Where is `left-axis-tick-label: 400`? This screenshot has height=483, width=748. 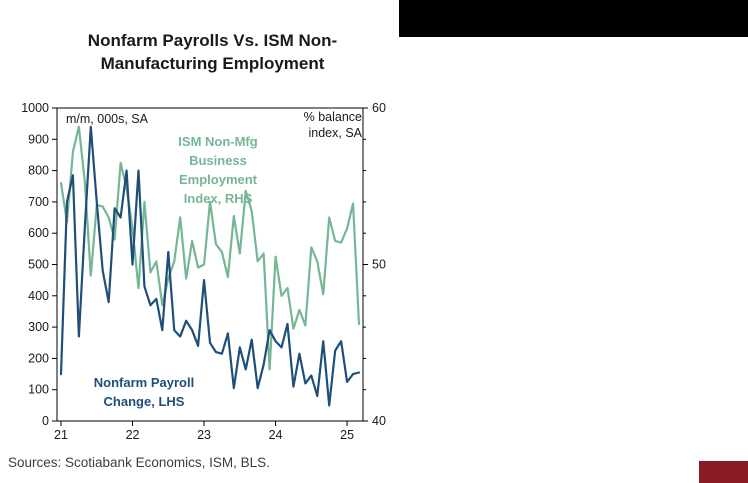
left-axis-tick-label: 400 is located at coordinates (38, 296).